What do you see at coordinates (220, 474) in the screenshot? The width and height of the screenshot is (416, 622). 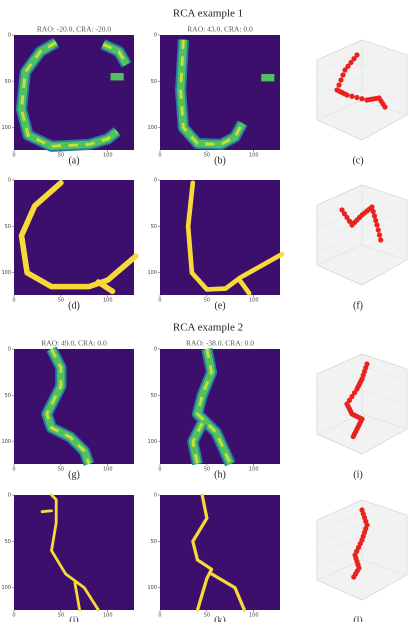 I see `panel-label: (h)` at bounding box center [220, 474].